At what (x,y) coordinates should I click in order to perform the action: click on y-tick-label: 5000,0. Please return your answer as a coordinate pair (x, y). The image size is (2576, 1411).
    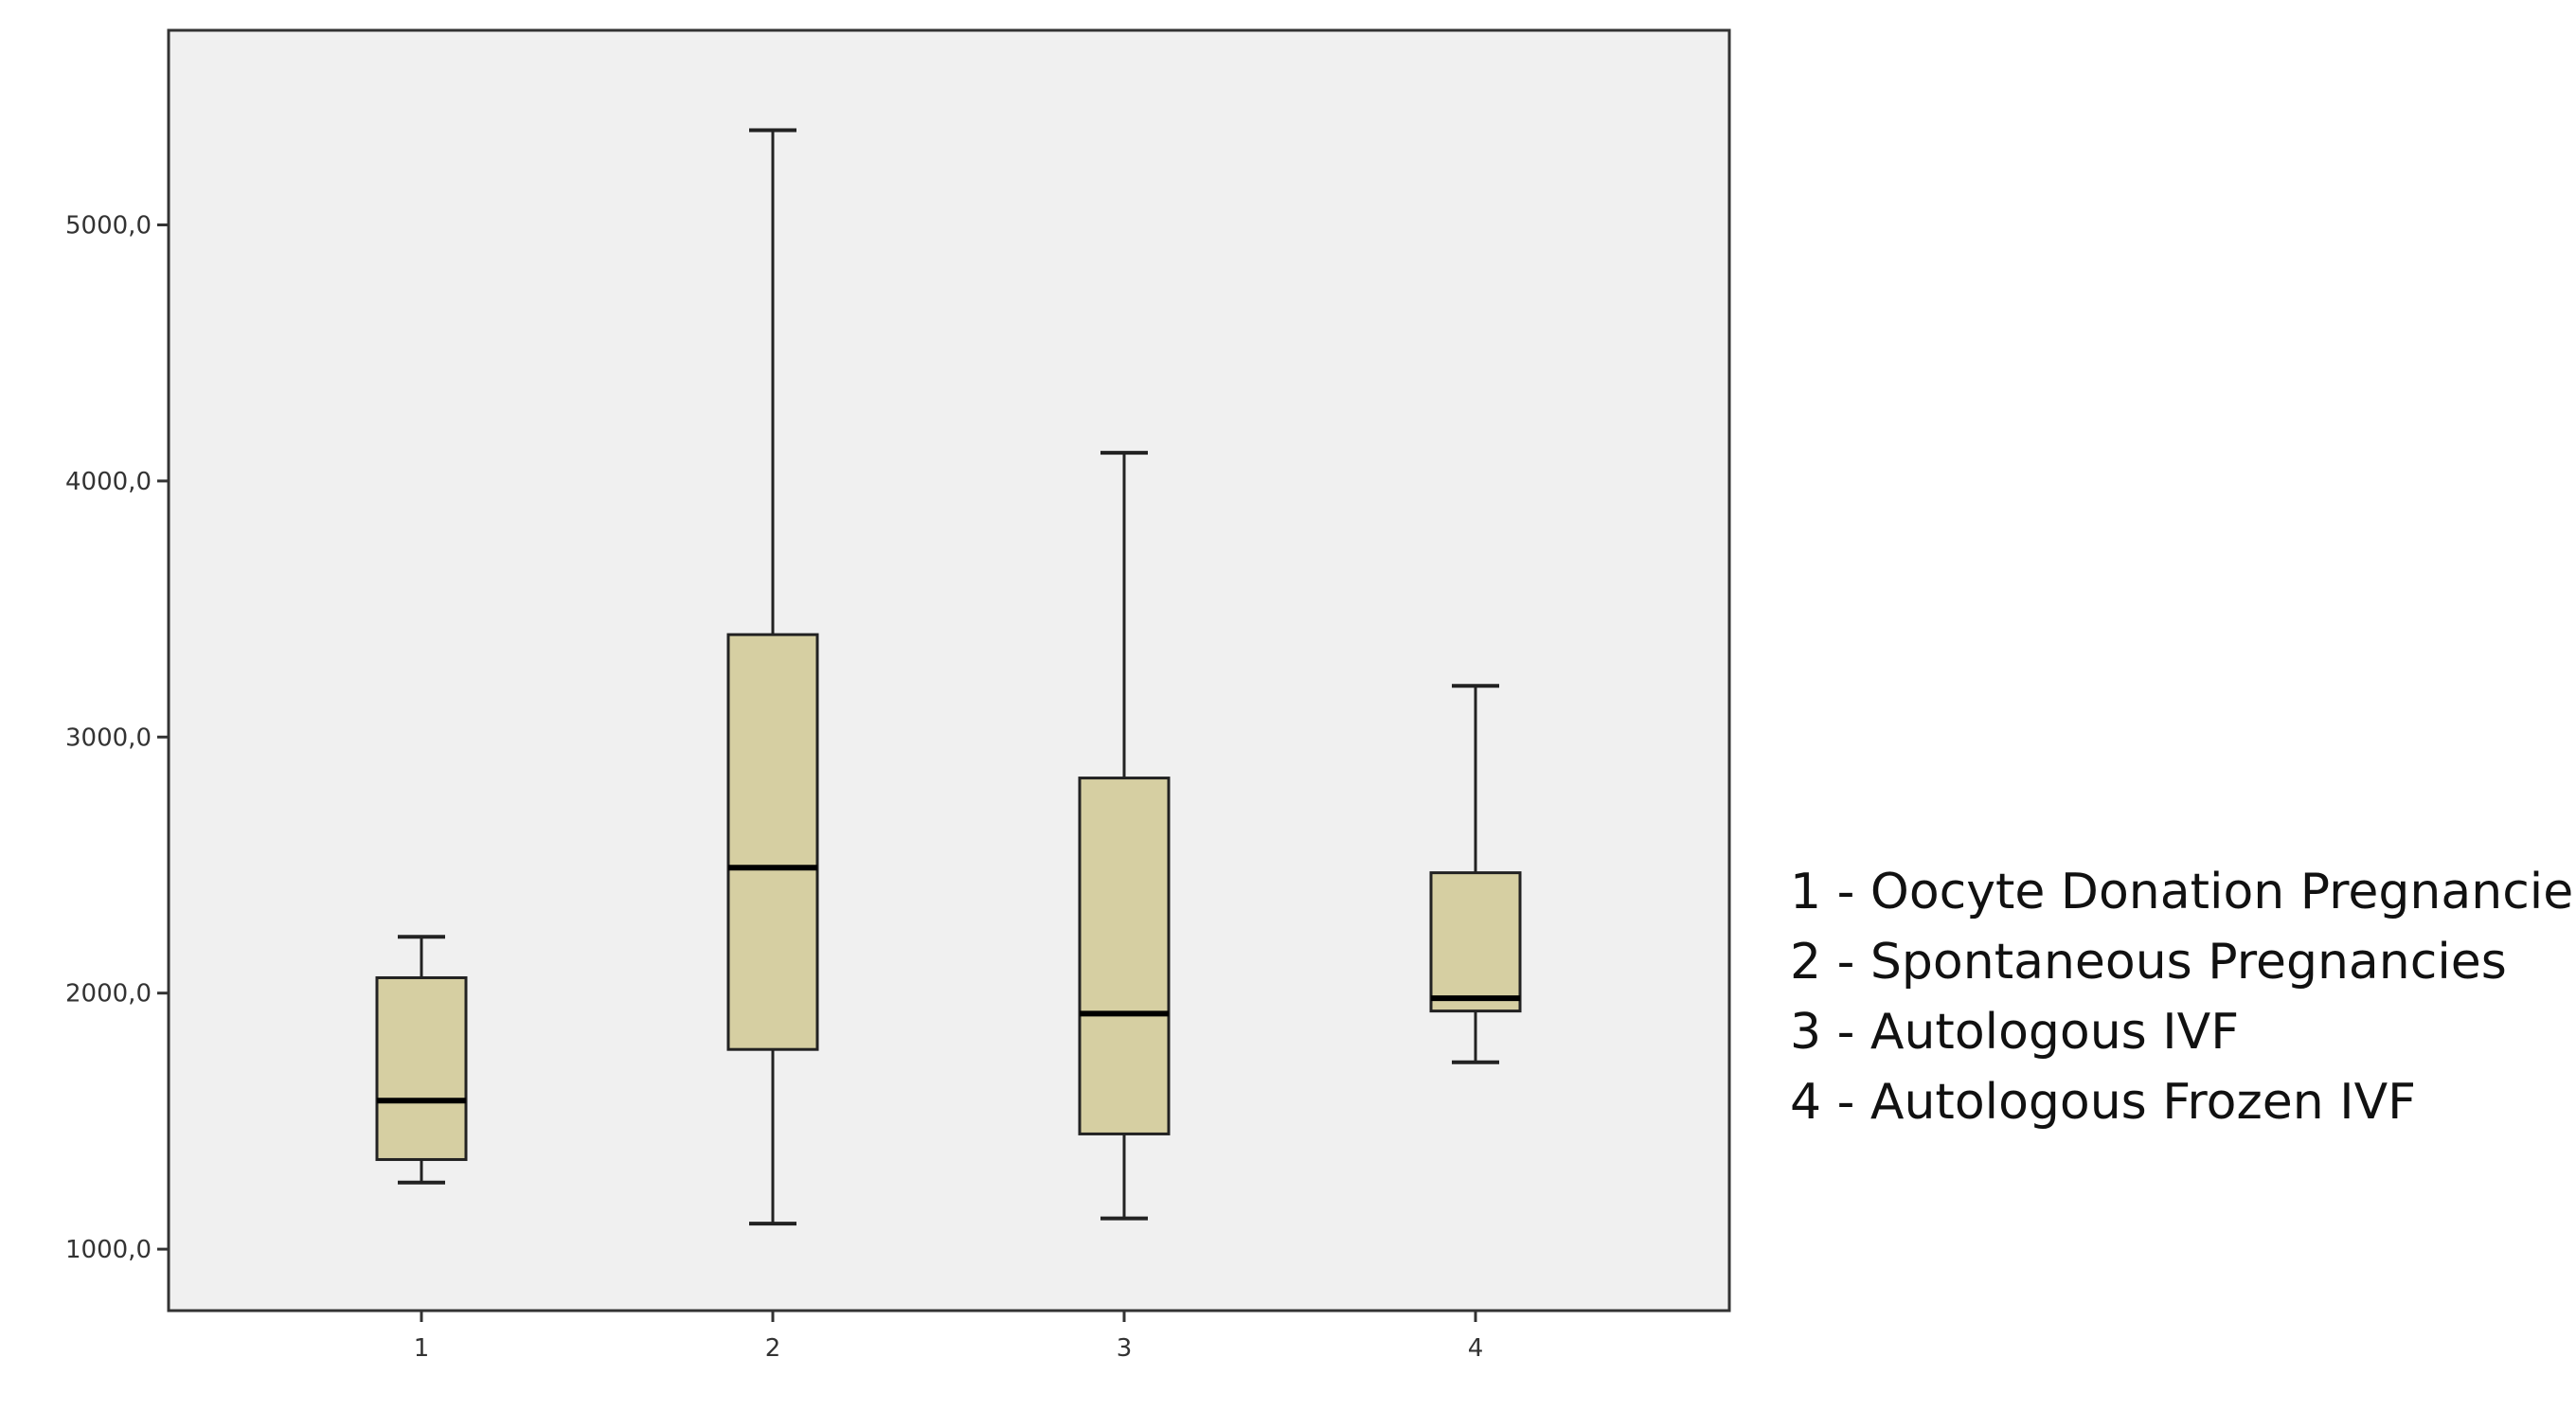
    Looking at the image, I should click on (108, 226).